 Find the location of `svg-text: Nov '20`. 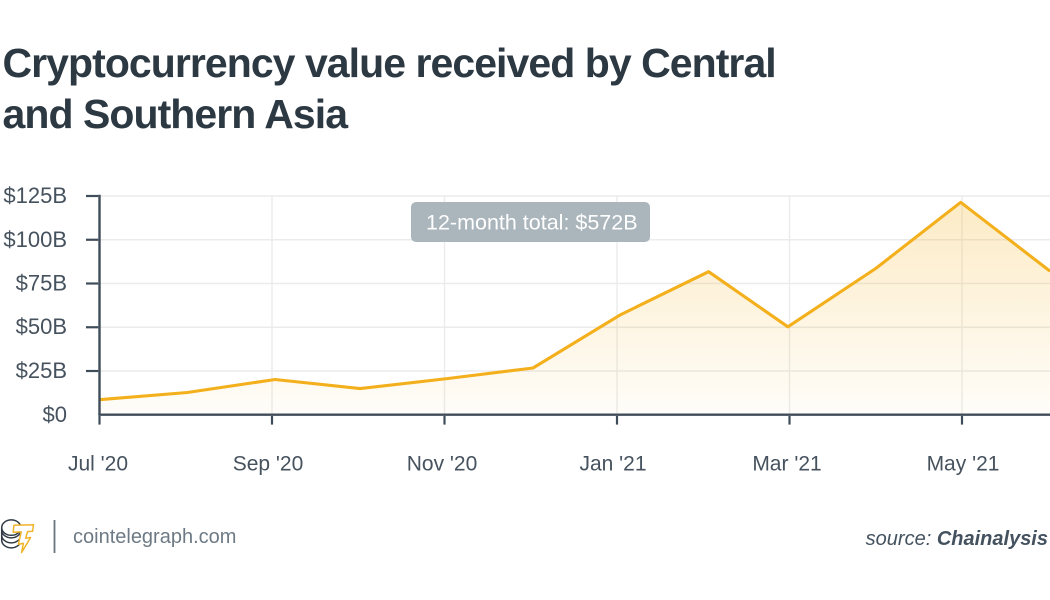

svg-text: Nov '20 is located at coordinates (442, 464).